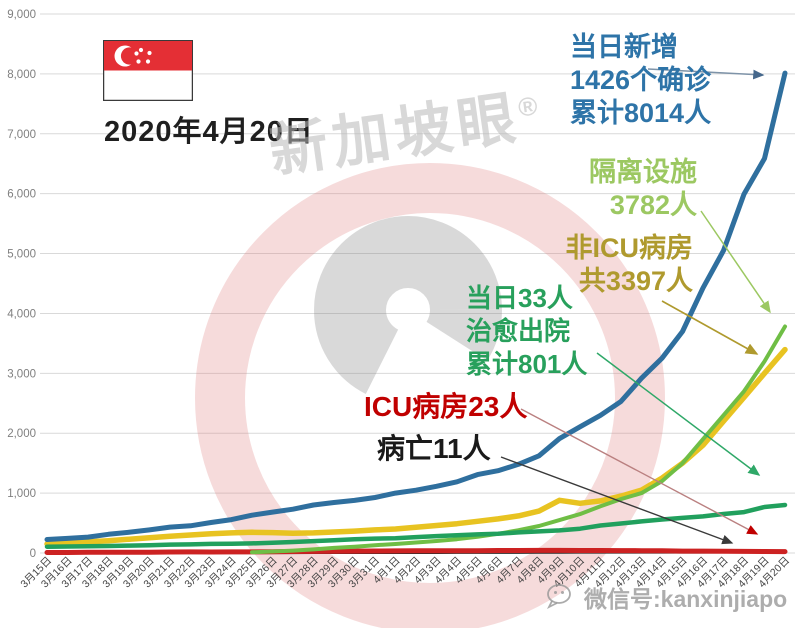 This screenshot has width=800, height=628. Describe the element at coordinates (643, 189) in the screenshot. I see `annotation-isolation: 隔离设施 3782人` at that location.